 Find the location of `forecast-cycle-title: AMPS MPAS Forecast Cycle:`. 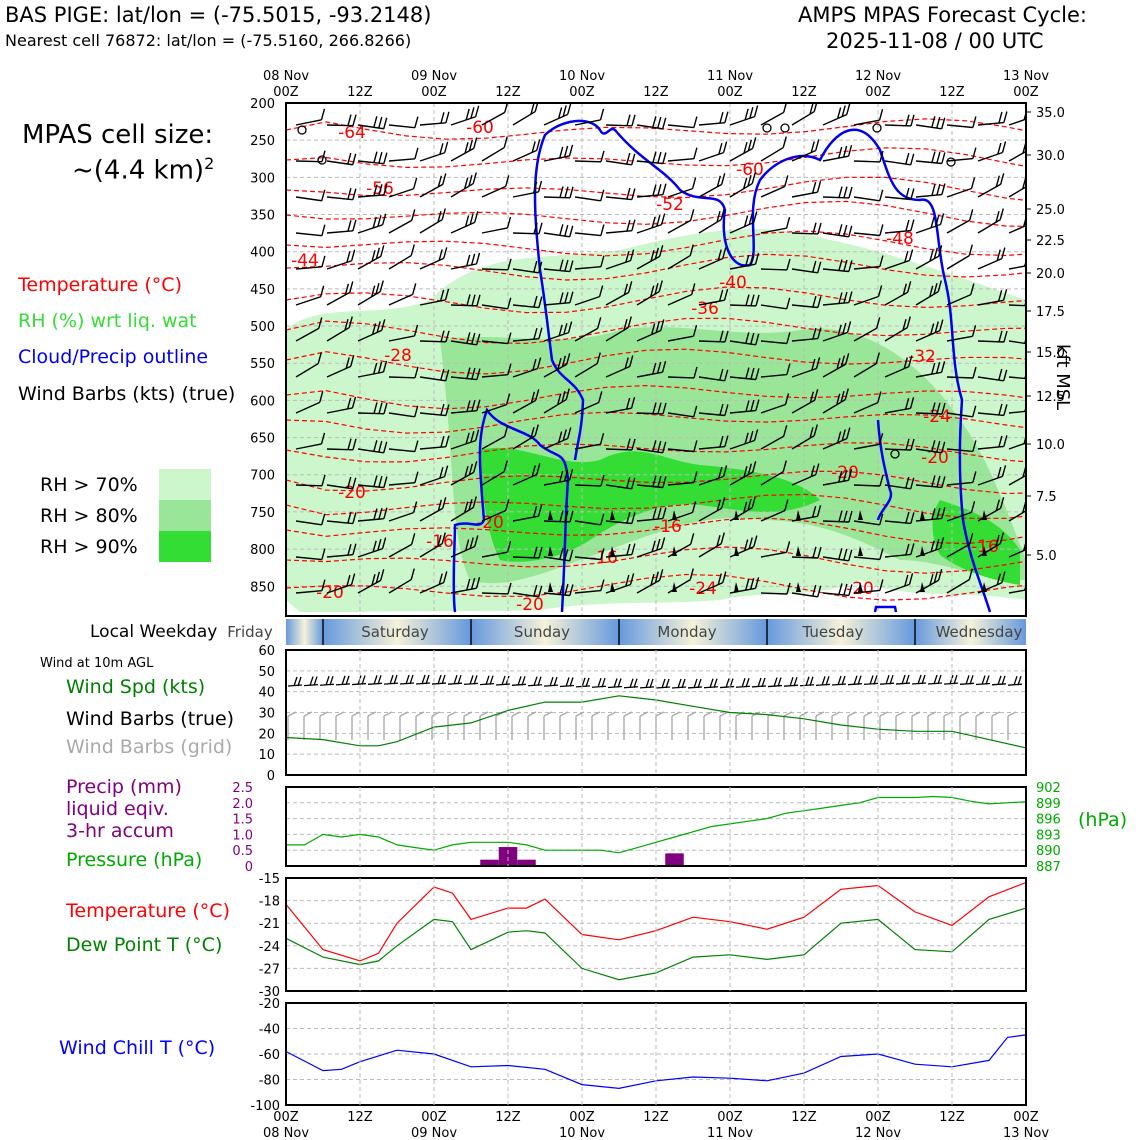

forecast-cycle-title: AMPS MPAS Forecast Cycle: is located at coordinates (942, 15).